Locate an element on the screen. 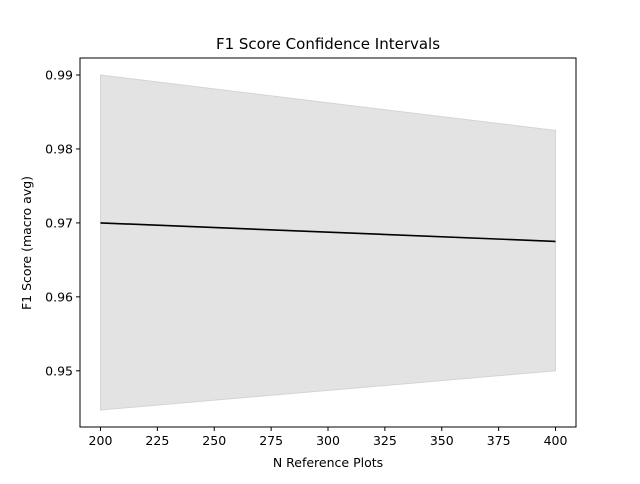 The width and height of the screenshot is (640, 484). x-axis-label: N Reference Plots is located at coordinates (328, 462).